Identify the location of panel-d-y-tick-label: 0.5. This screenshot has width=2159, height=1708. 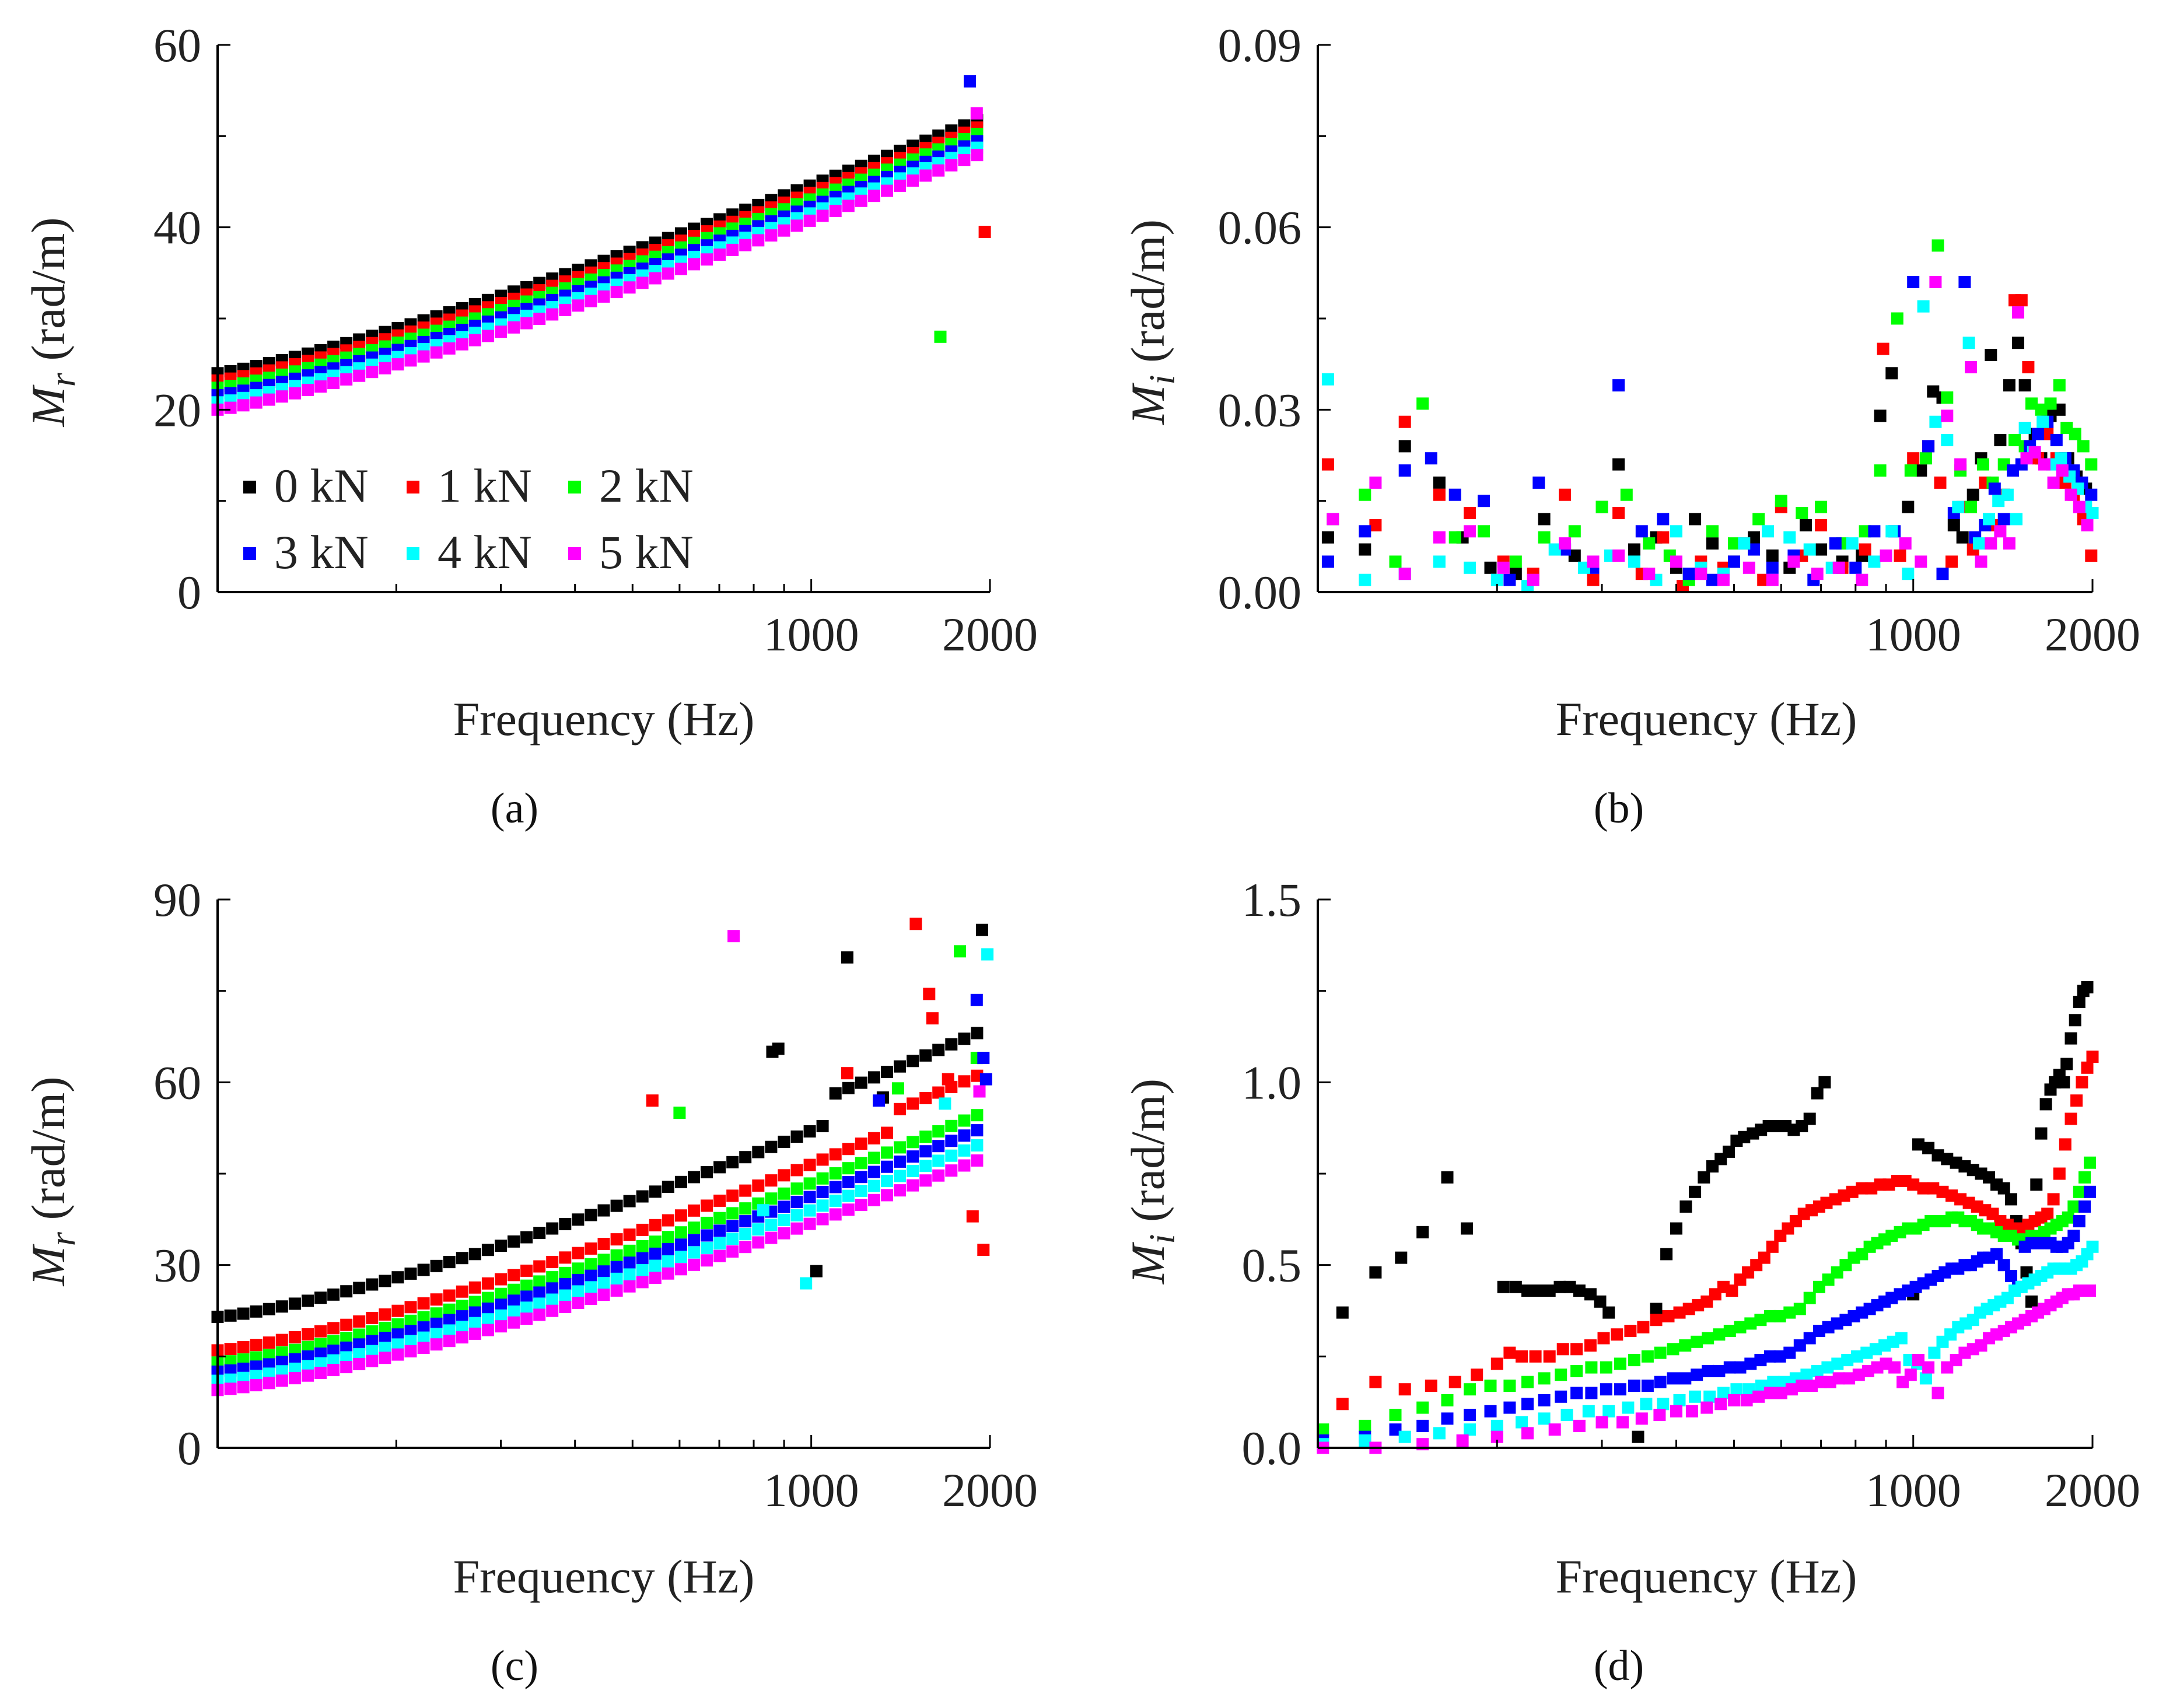
(1272, 1265).